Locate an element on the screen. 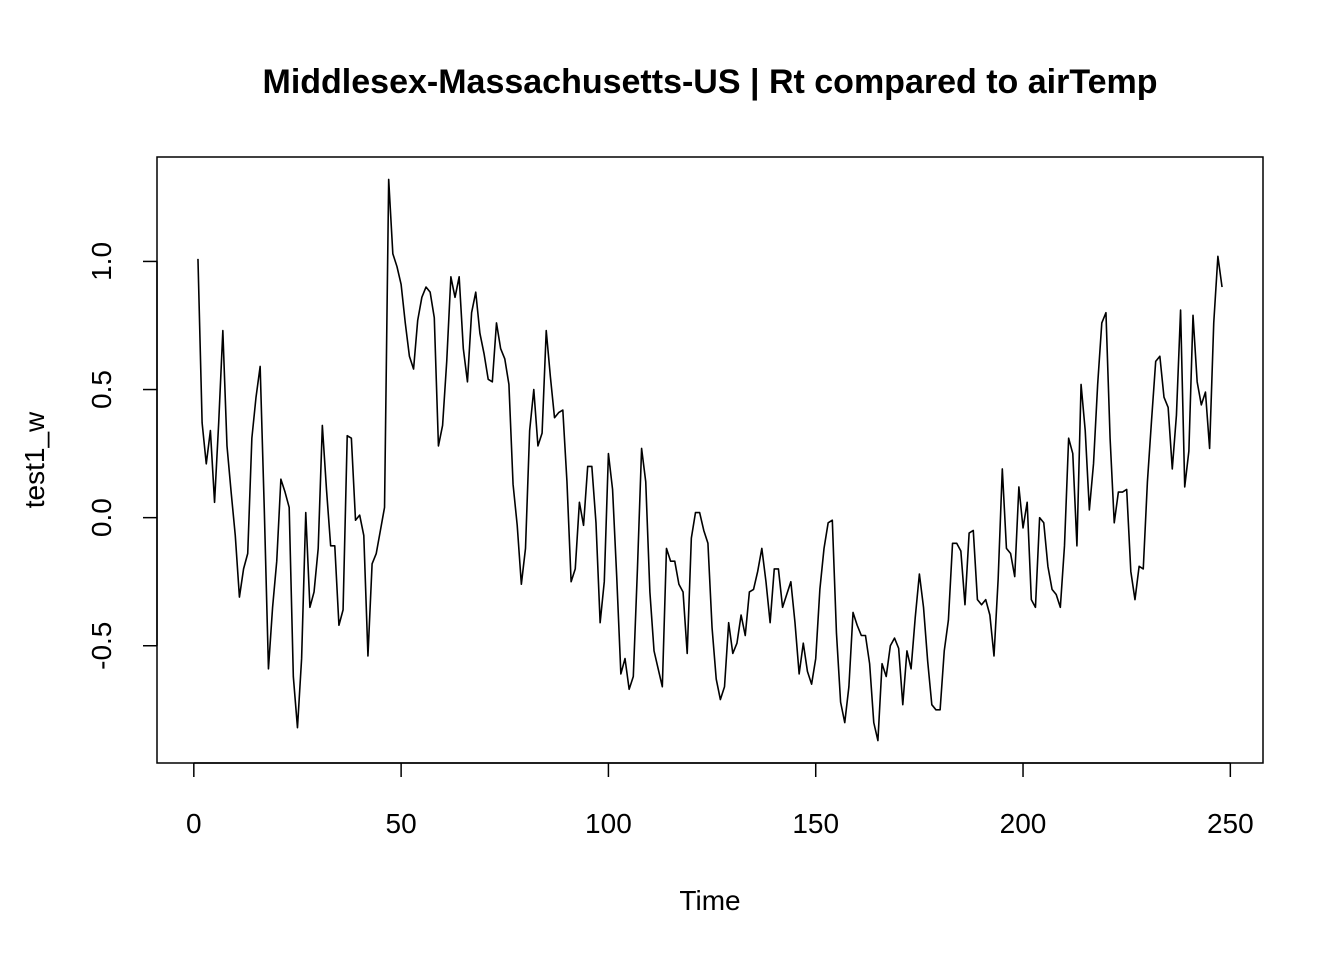 Image resolution: width=1344 pixels, height=960 pixels. y-axis: -0.5 0.0 0.5 1.0 is located at coordinates (122, 456).